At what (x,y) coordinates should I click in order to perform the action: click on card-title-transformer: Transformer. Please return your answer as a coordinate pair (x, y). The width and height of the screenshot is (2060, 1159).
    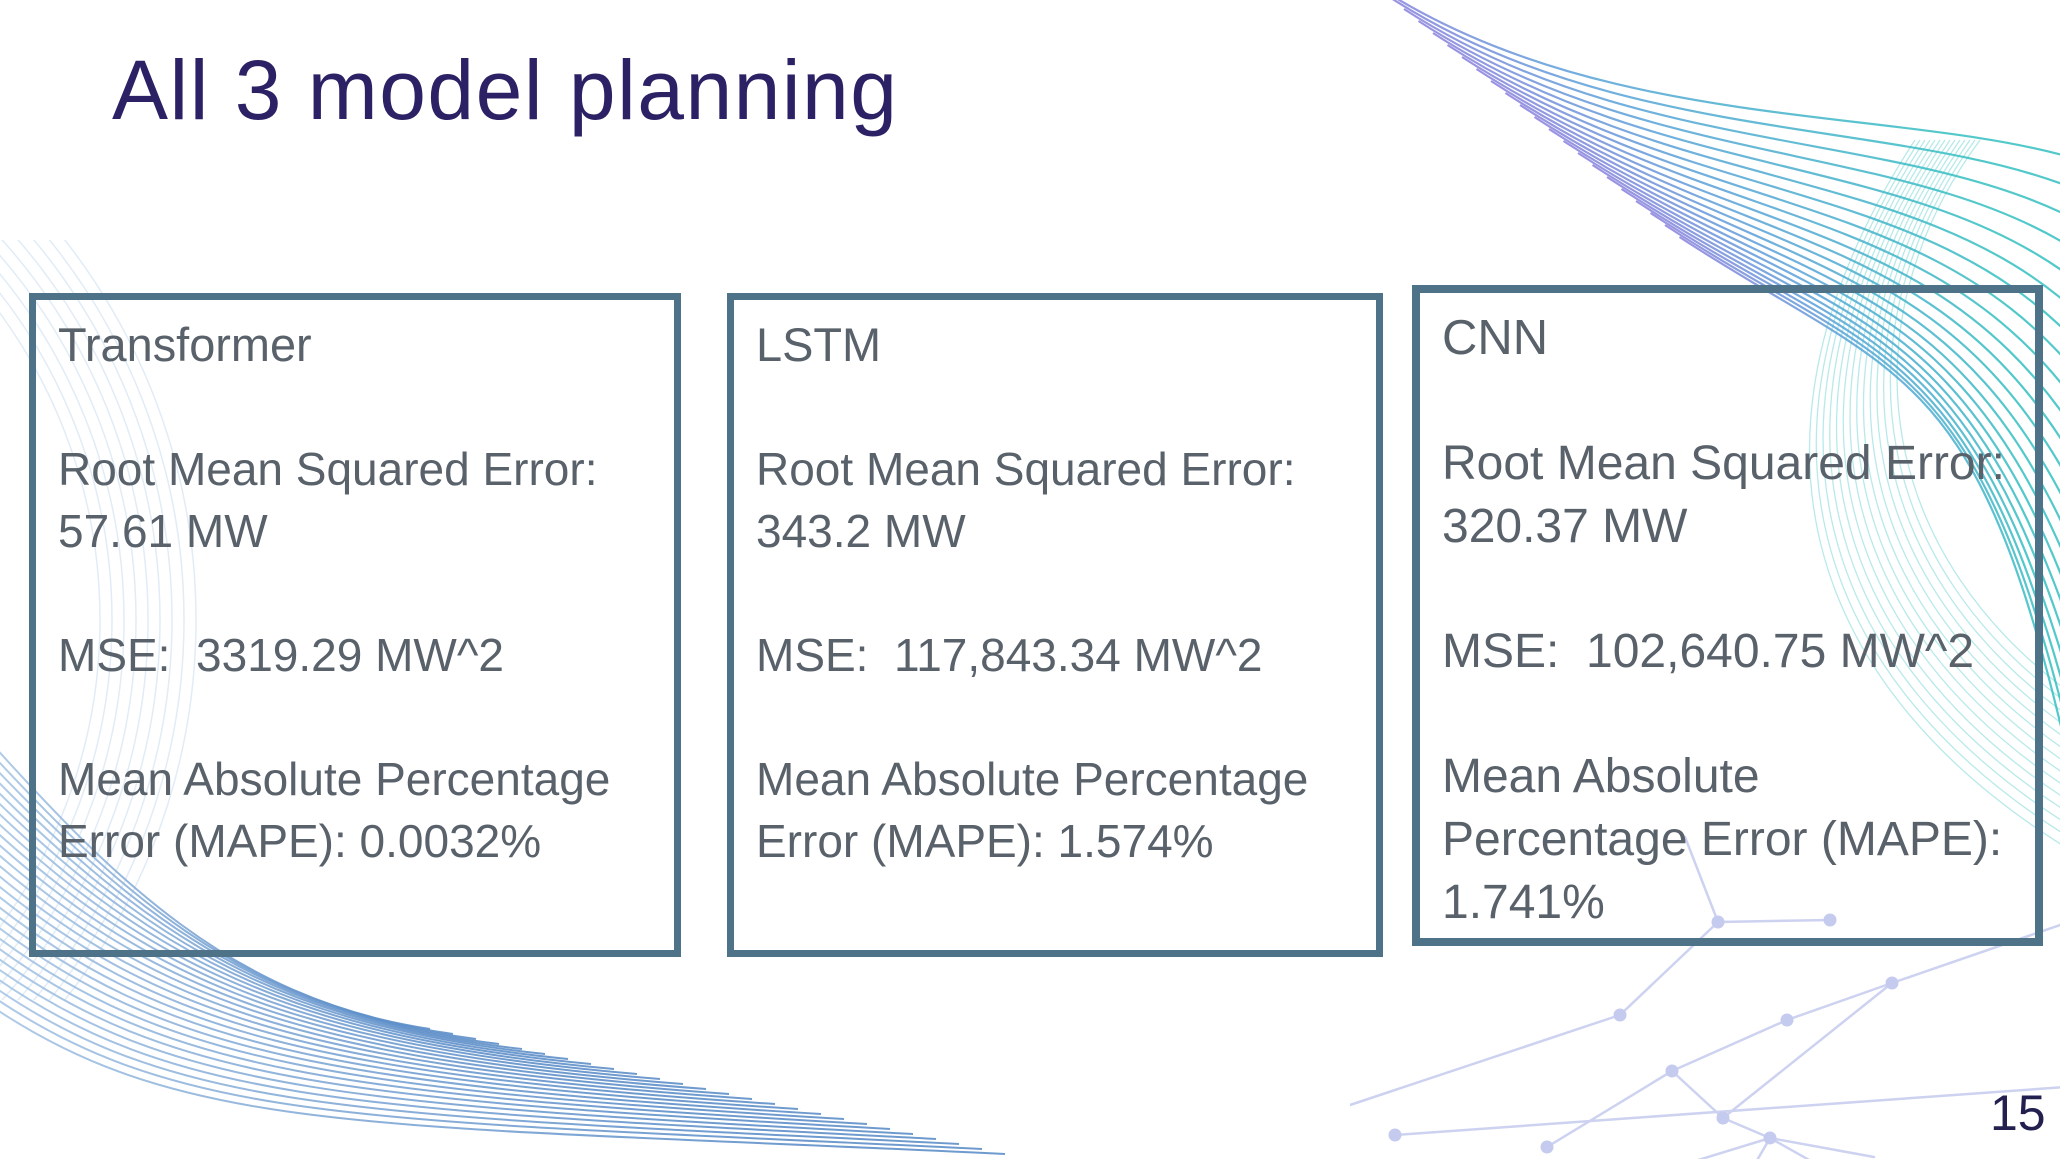
    Looking at the image, I should click on (185, 345).